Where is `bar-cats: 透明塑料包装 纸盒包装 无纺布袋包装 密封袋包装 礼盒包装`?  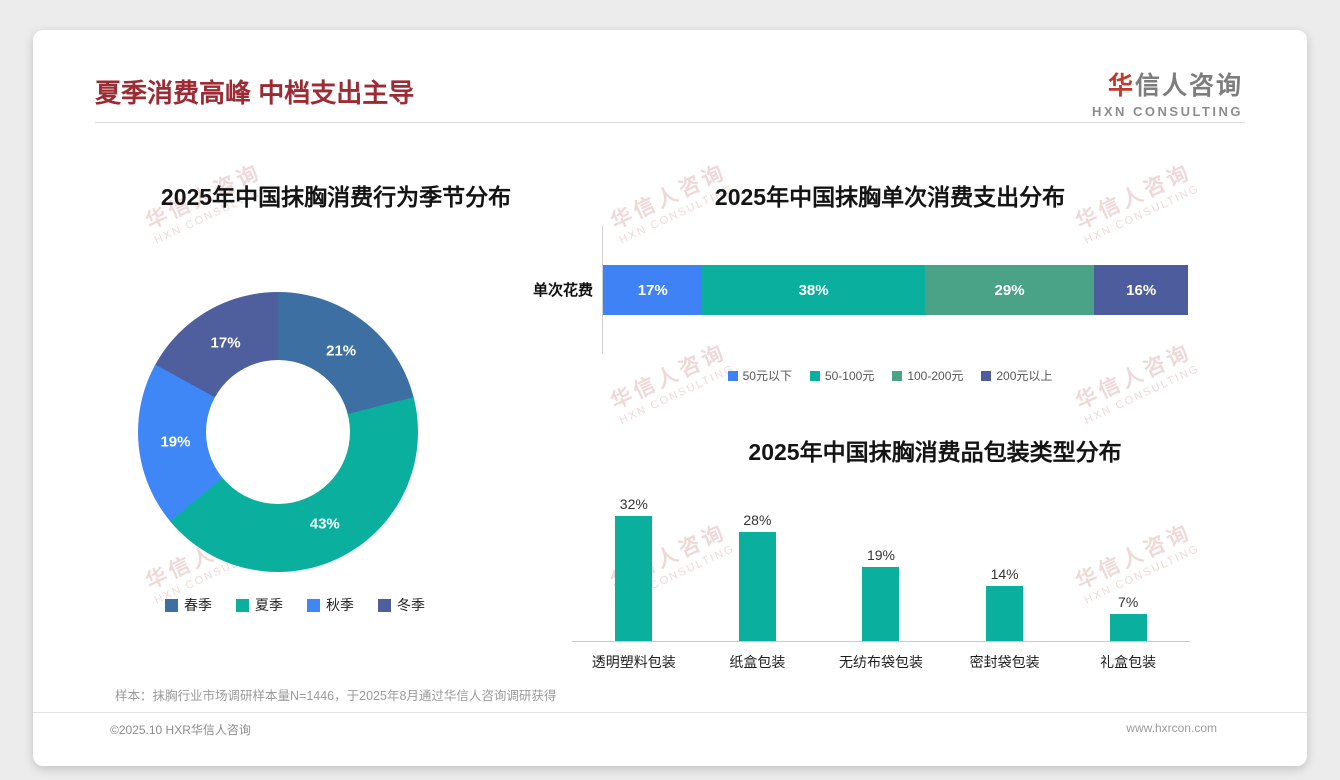
bar-cats: 透明塑料包装 纸盒包装 无纺布袋包装 密封袋包装 礼盒包装 is located at coordinates (881, 657).